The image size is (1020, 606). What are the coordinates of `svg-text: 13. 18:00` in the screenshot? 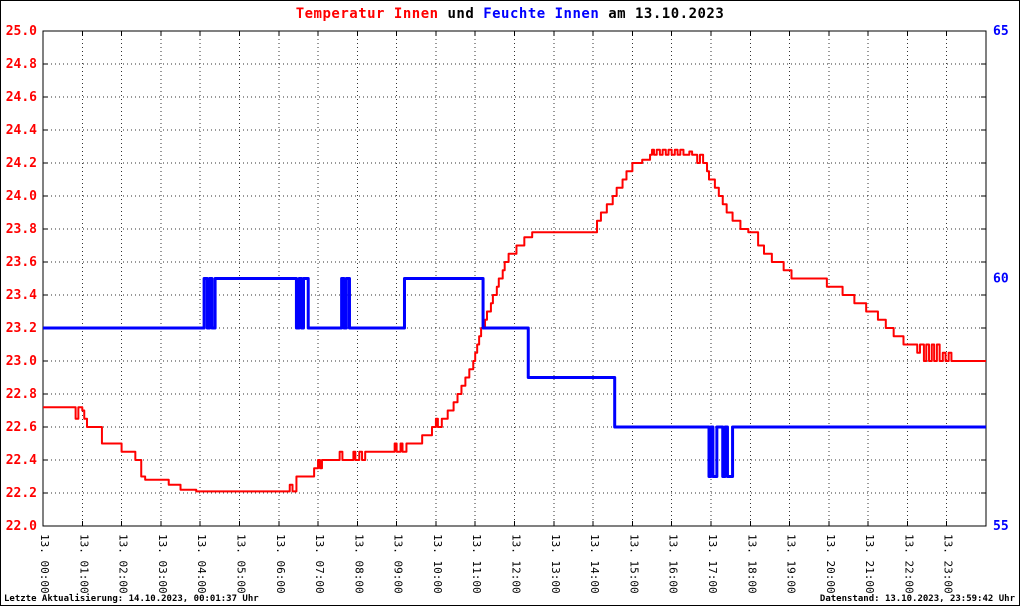 It's located at (751, 564).